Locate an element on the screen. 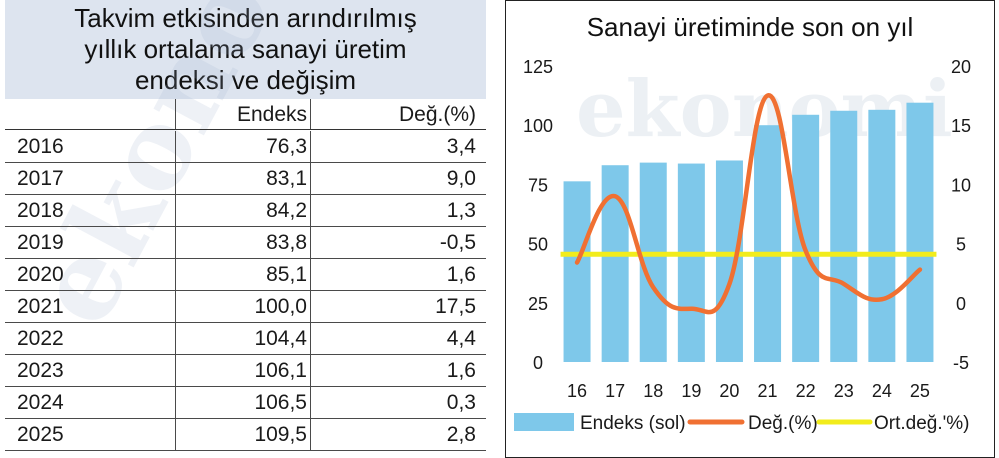  right-axis-tick-label: 5 is located at coordinates (961, 245).